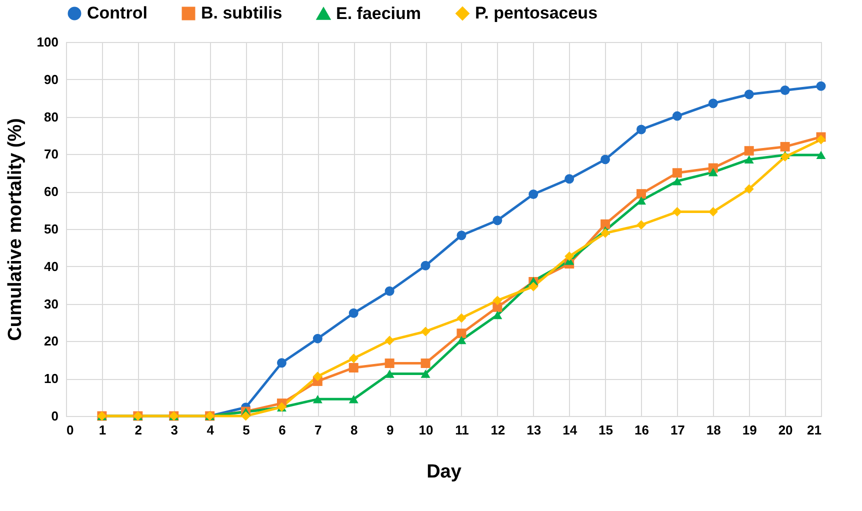  What do you see at coordinates (51, 378) in the screenshot?
I see `y-tick-label: 10` at bounding box center [51, 378].